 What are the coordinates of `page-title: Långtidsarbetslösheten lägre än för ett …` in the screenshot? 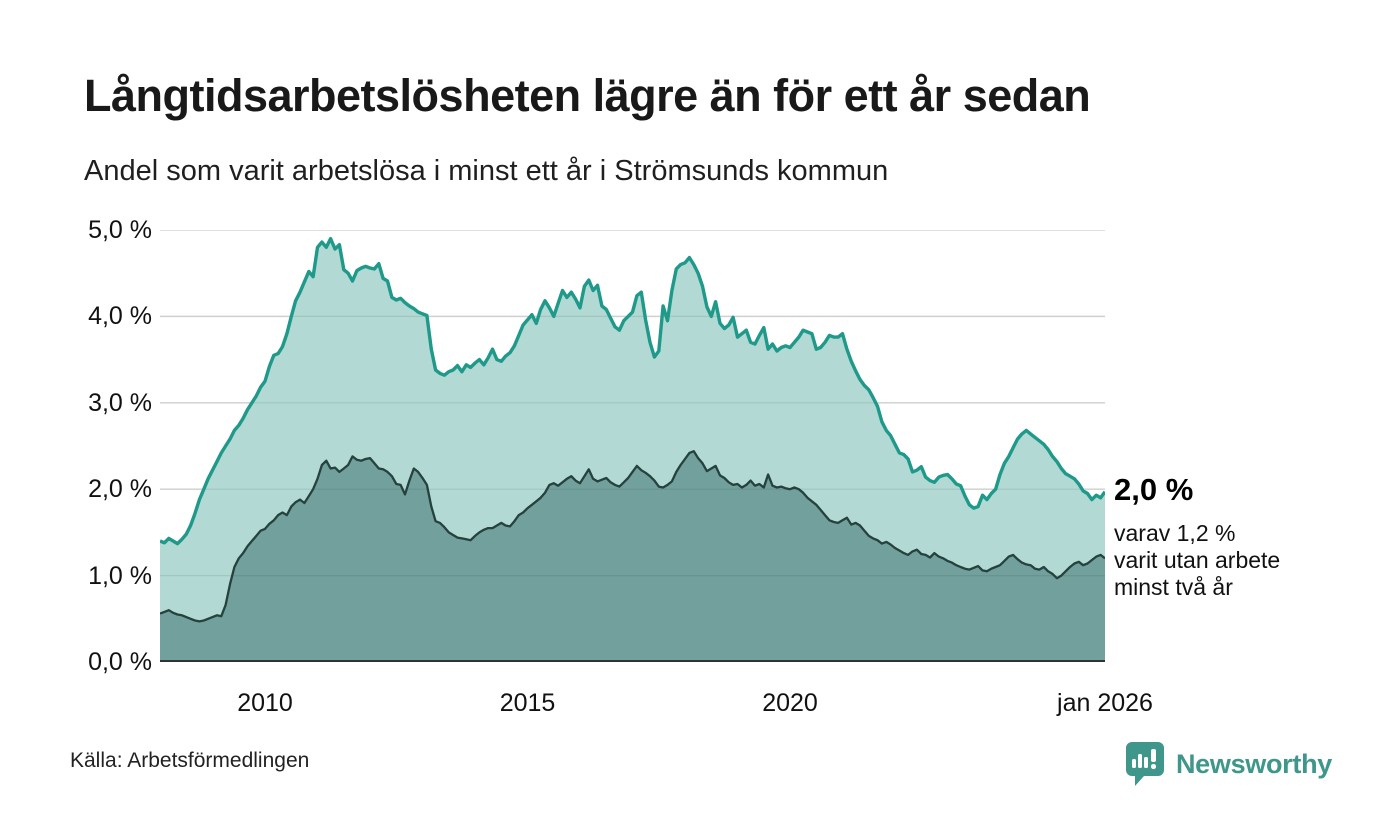 It's located at (587, 95).